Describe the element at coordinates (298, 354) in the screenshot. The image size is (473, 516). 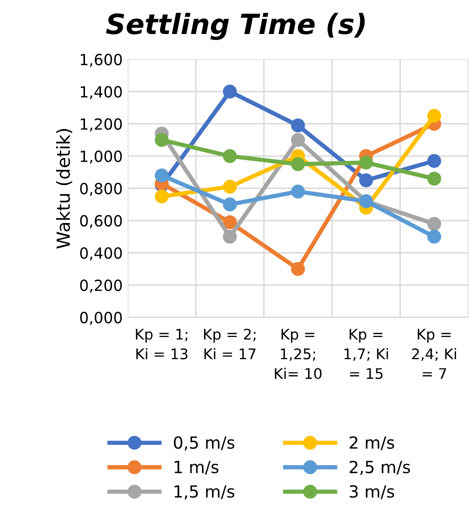
I see `x-tick-label: Kp = 1,25; Ki= 10` at that location.